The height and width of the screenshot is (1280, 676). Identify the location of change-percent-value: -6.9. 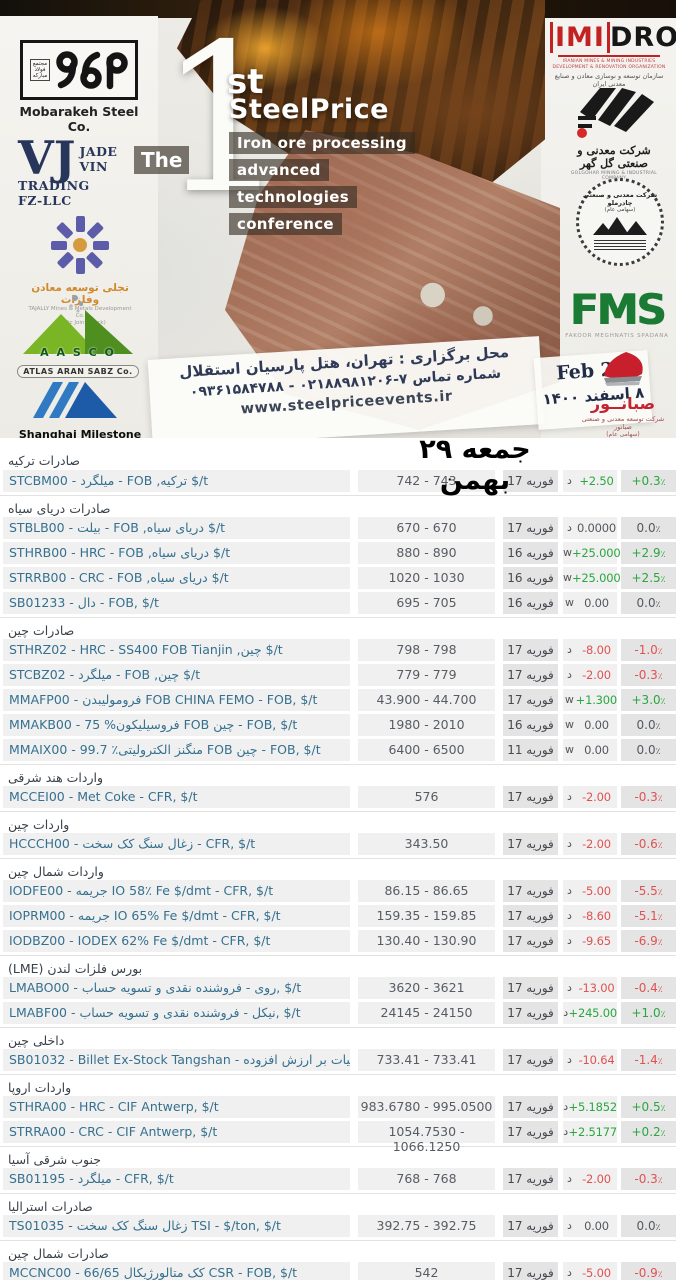
(646, 941).